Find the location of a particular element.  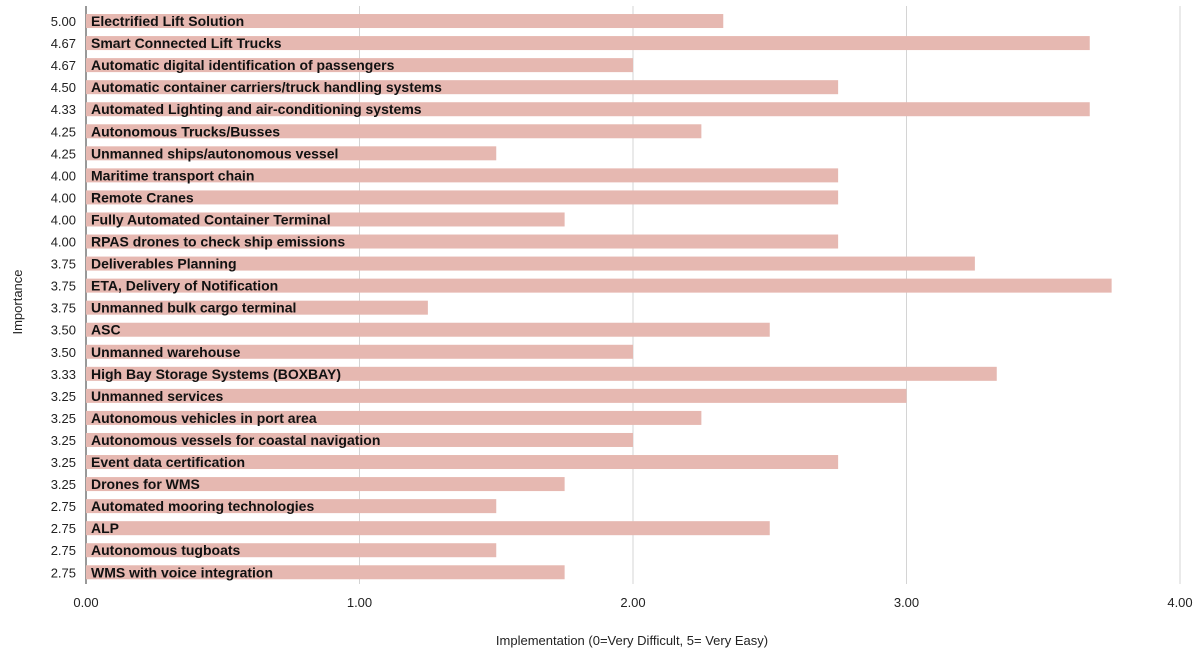

importance-tick-label: 4.50 is located at coordinates (63, 87).